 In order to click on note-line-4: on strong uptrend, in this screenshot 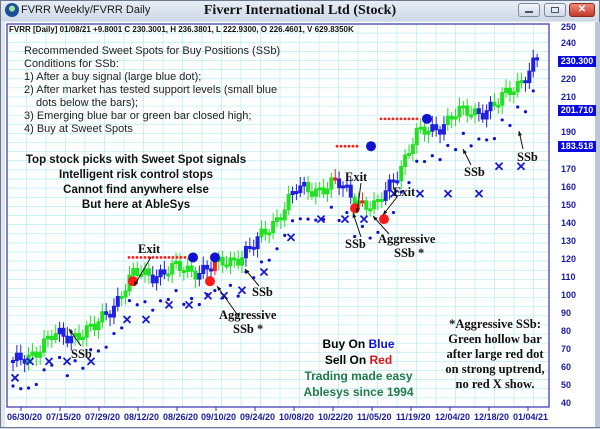, I will do `click(495, 369)`.